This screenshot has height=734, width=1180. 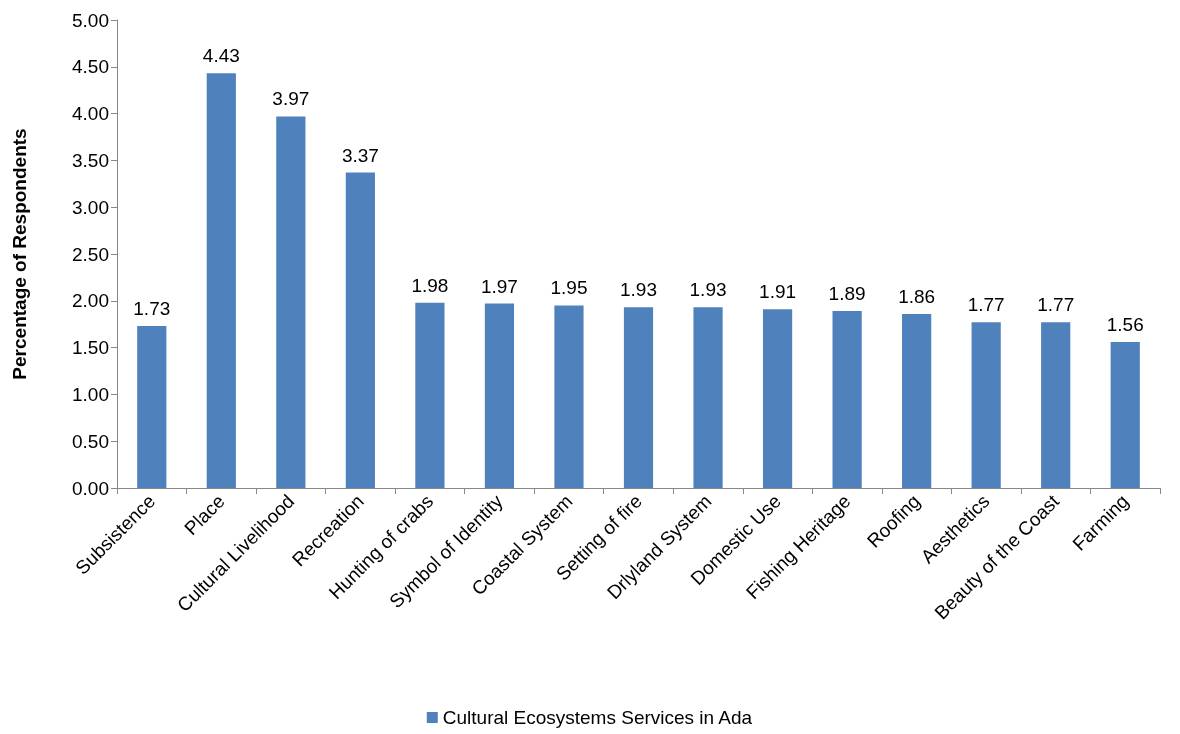 I want to click on data-label: 3.97, so click(x=291, y=99).